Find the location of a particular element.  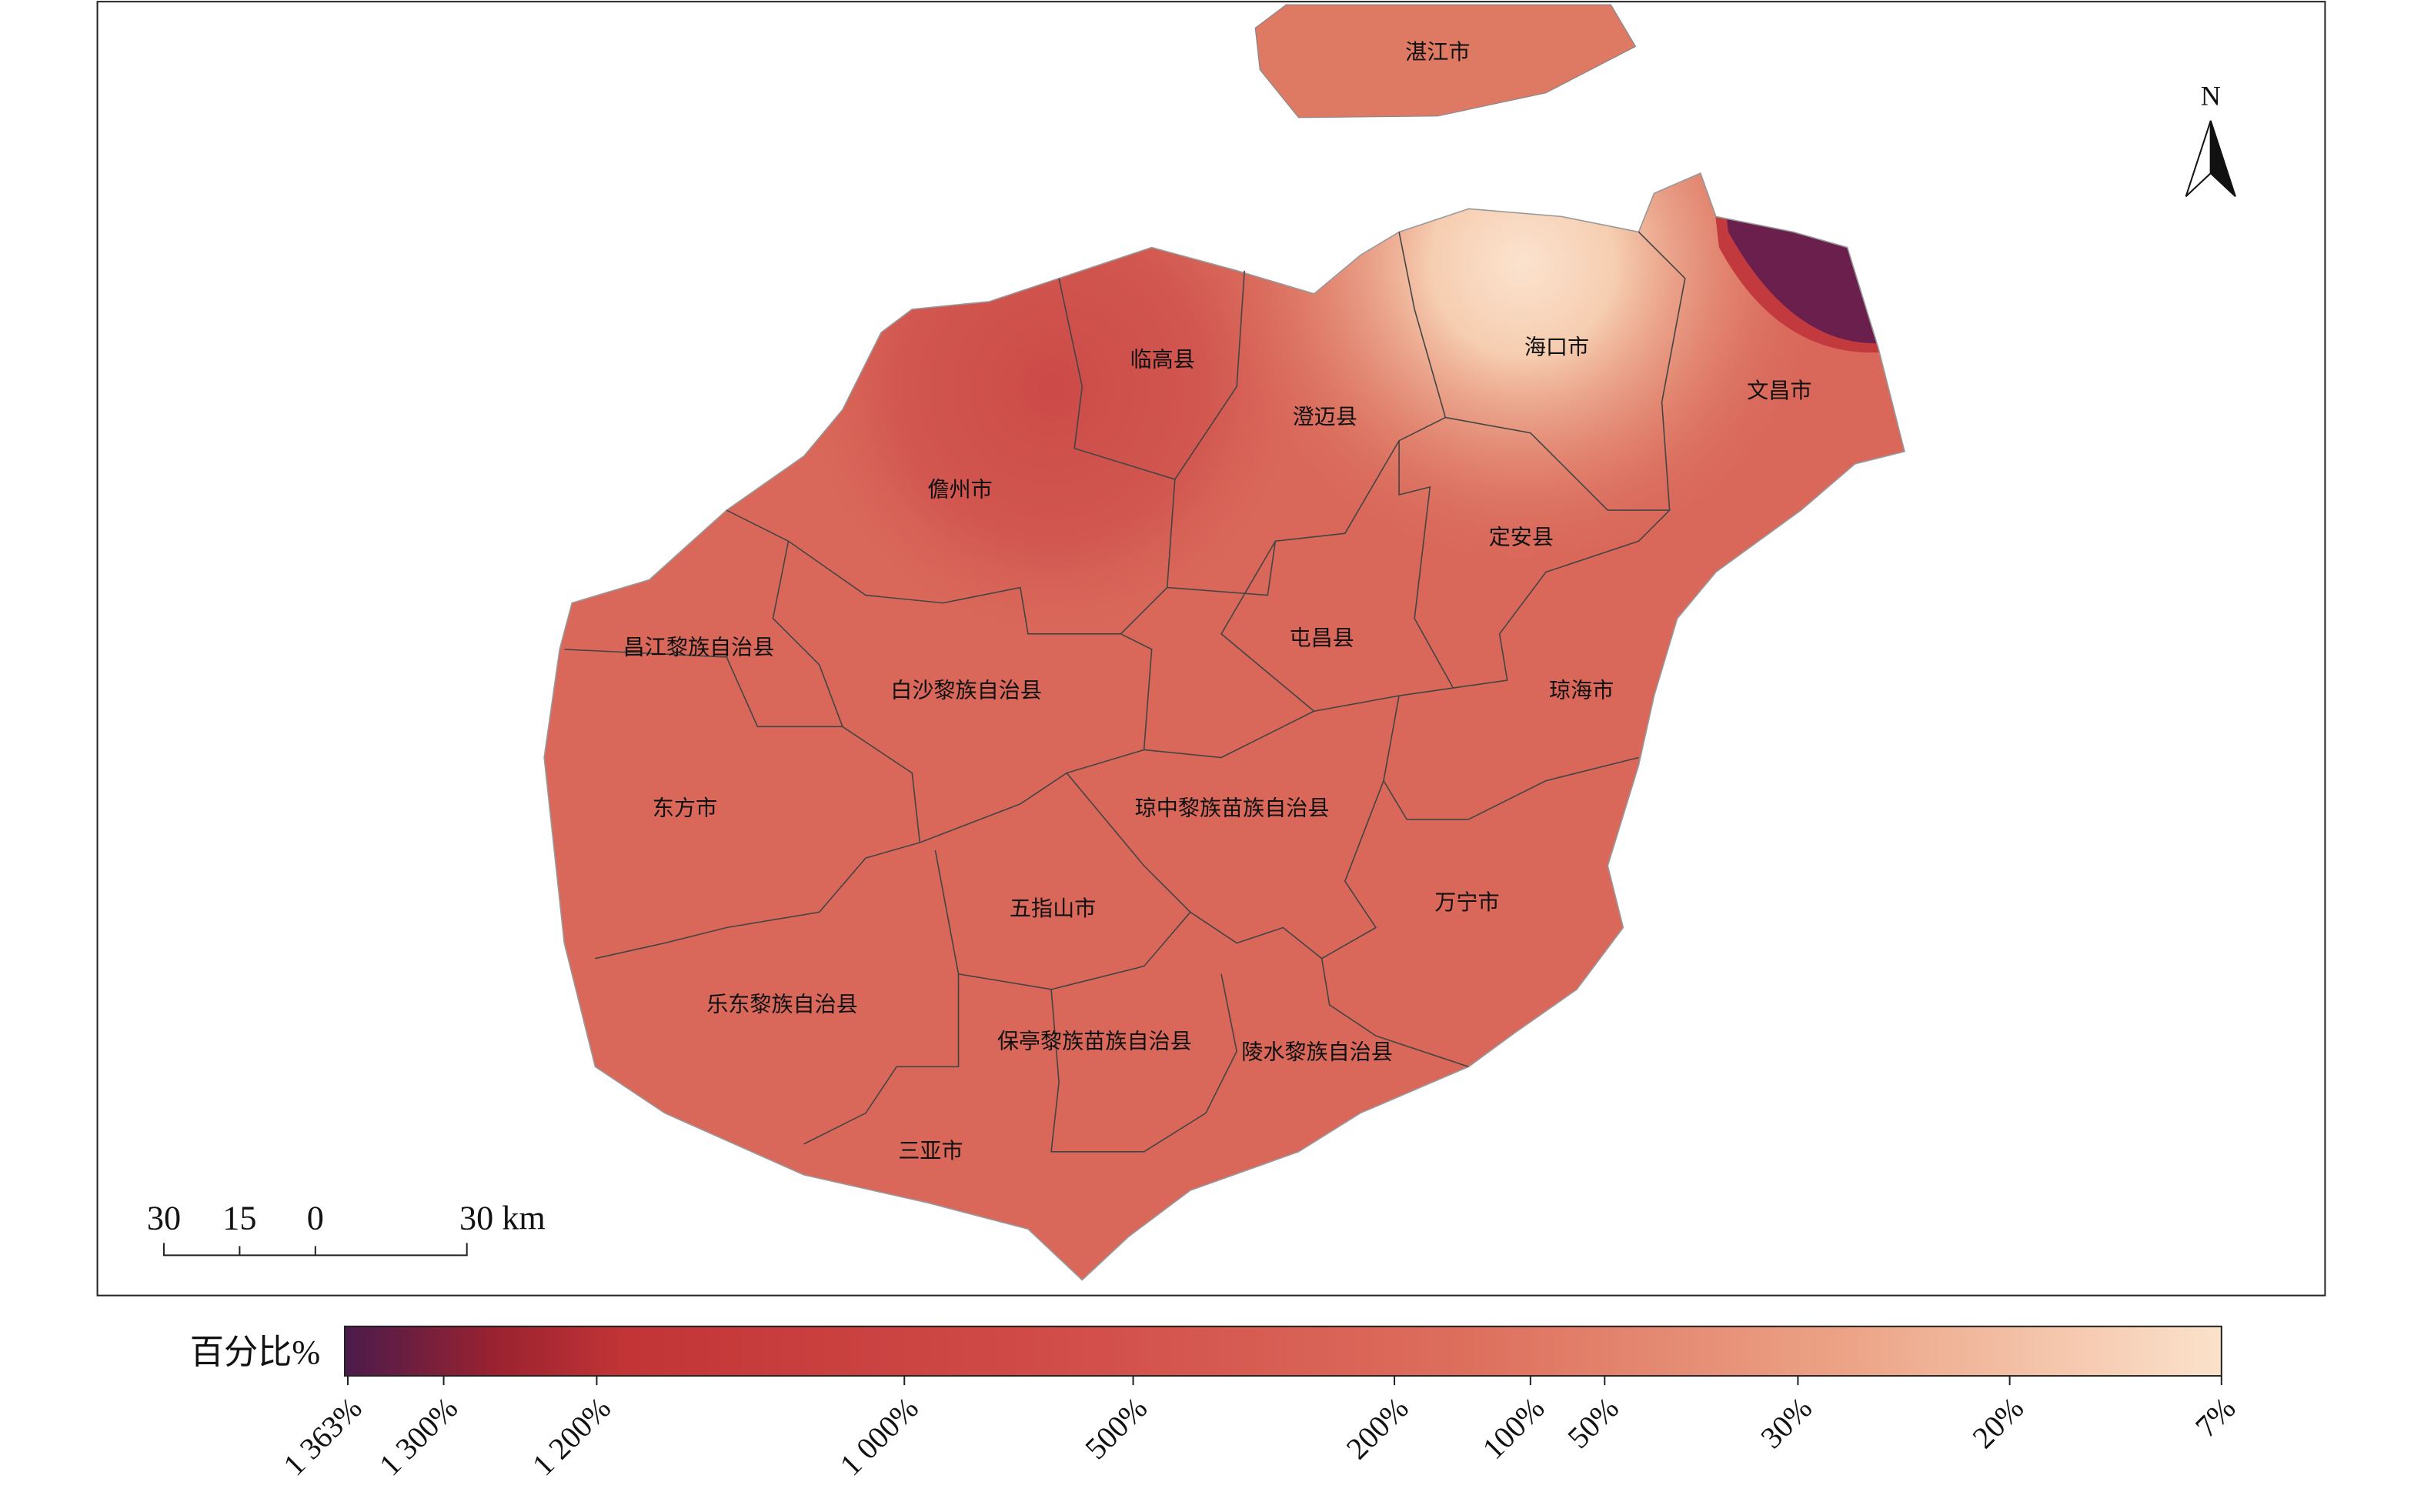

legend-title: 百分比% is located at coordinates (255, 1352).